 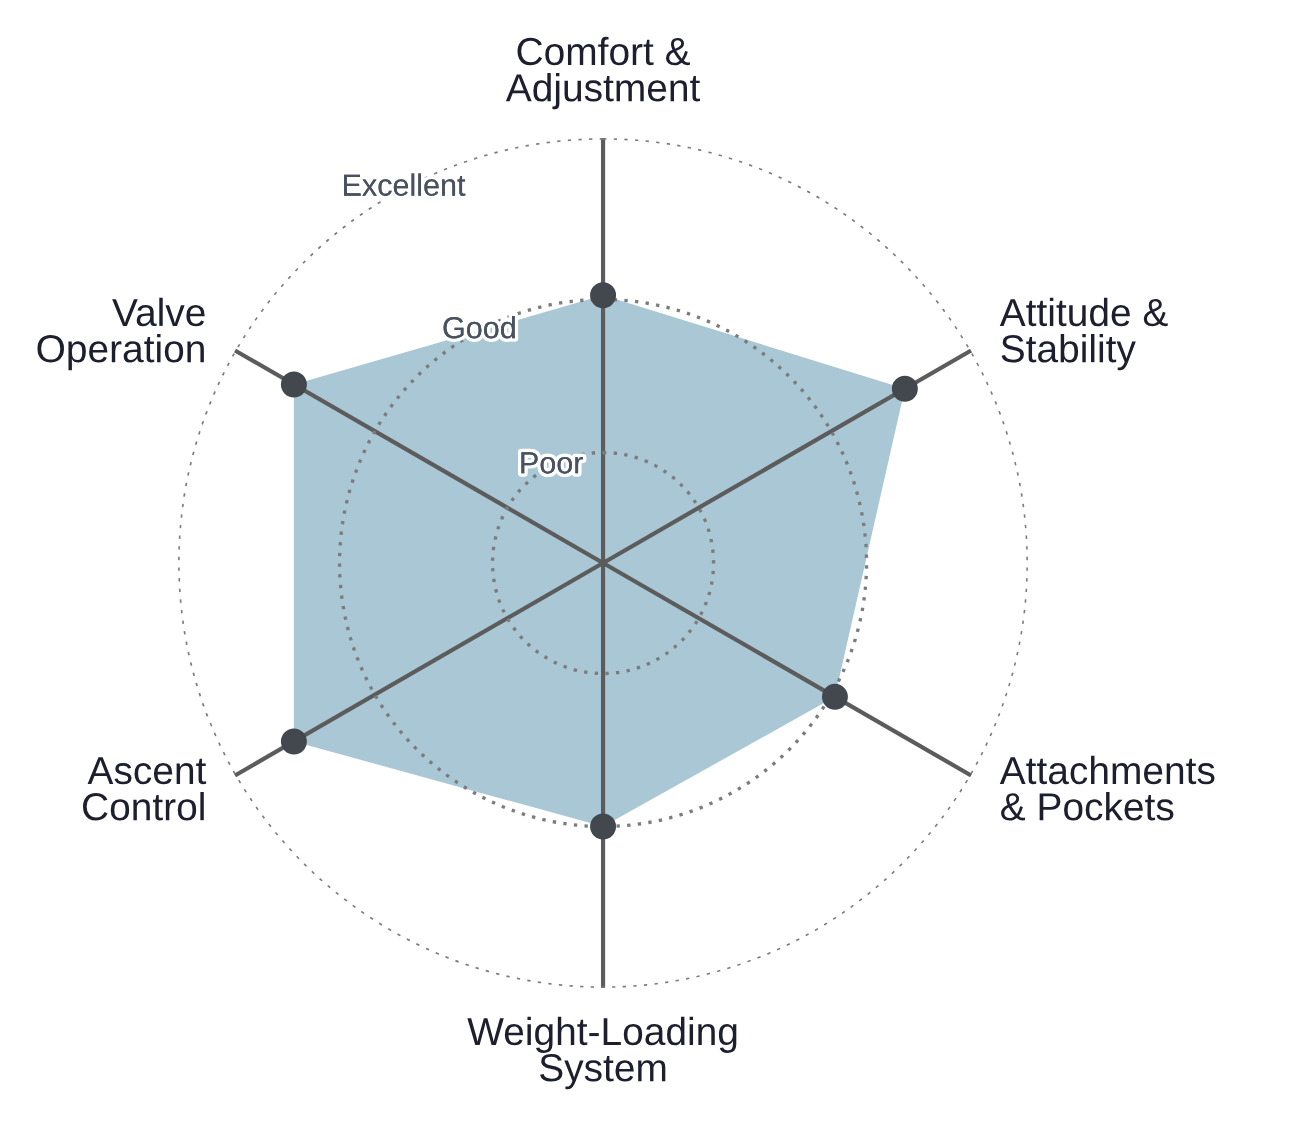 What do you see at coordinates (145, 789) in the screenshot?
I see `spoke-label: Ascent Control` at bounding box center [145, 789].